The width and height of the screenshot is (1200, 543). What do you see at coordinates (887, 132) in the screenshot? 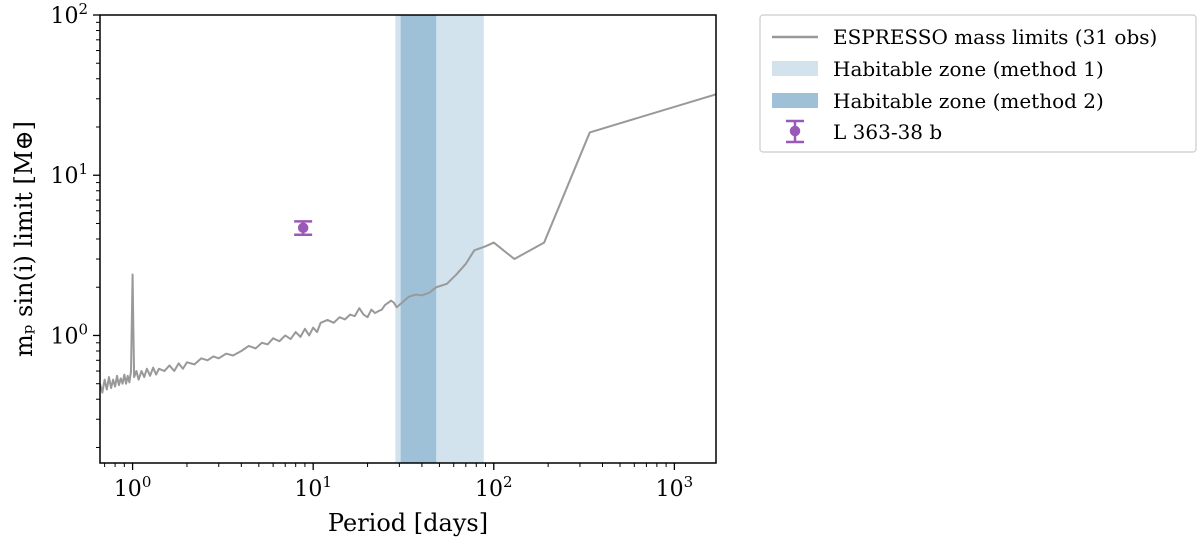
I see `legend-label-planet: L 363-38 b` at bounding box center [887, 132].